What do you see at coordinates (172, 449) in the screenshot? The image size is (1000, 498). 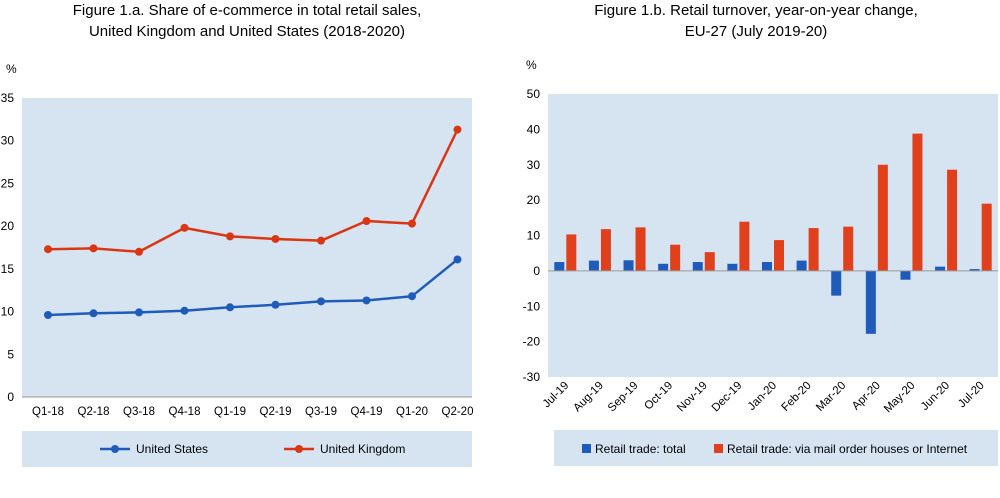 I see `chart-a-legend-label: United States` at bounding box center [172, 449].